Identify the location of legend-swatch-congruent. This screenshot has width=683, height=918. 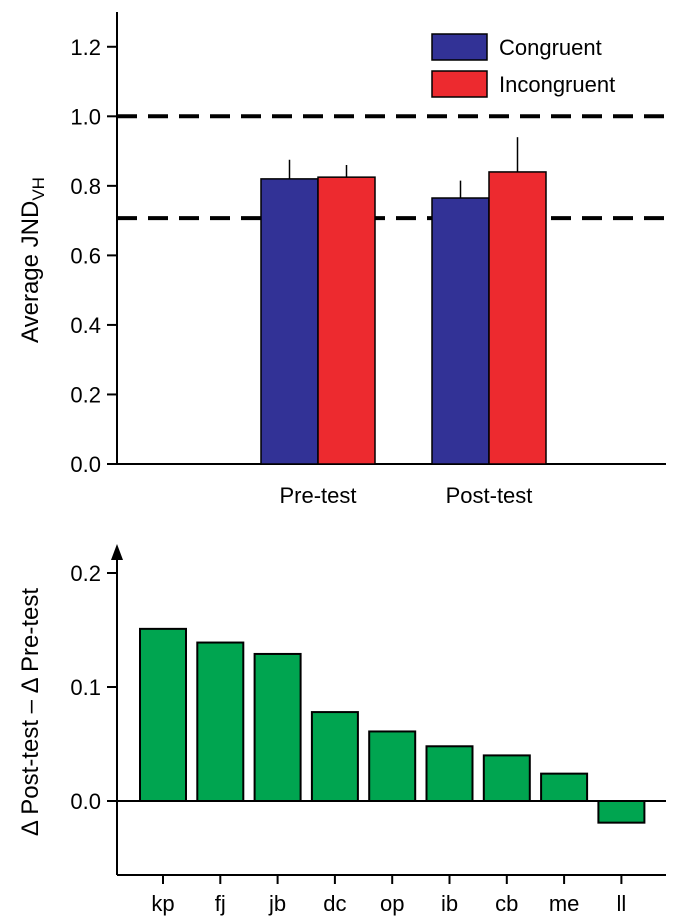
(459, 47).